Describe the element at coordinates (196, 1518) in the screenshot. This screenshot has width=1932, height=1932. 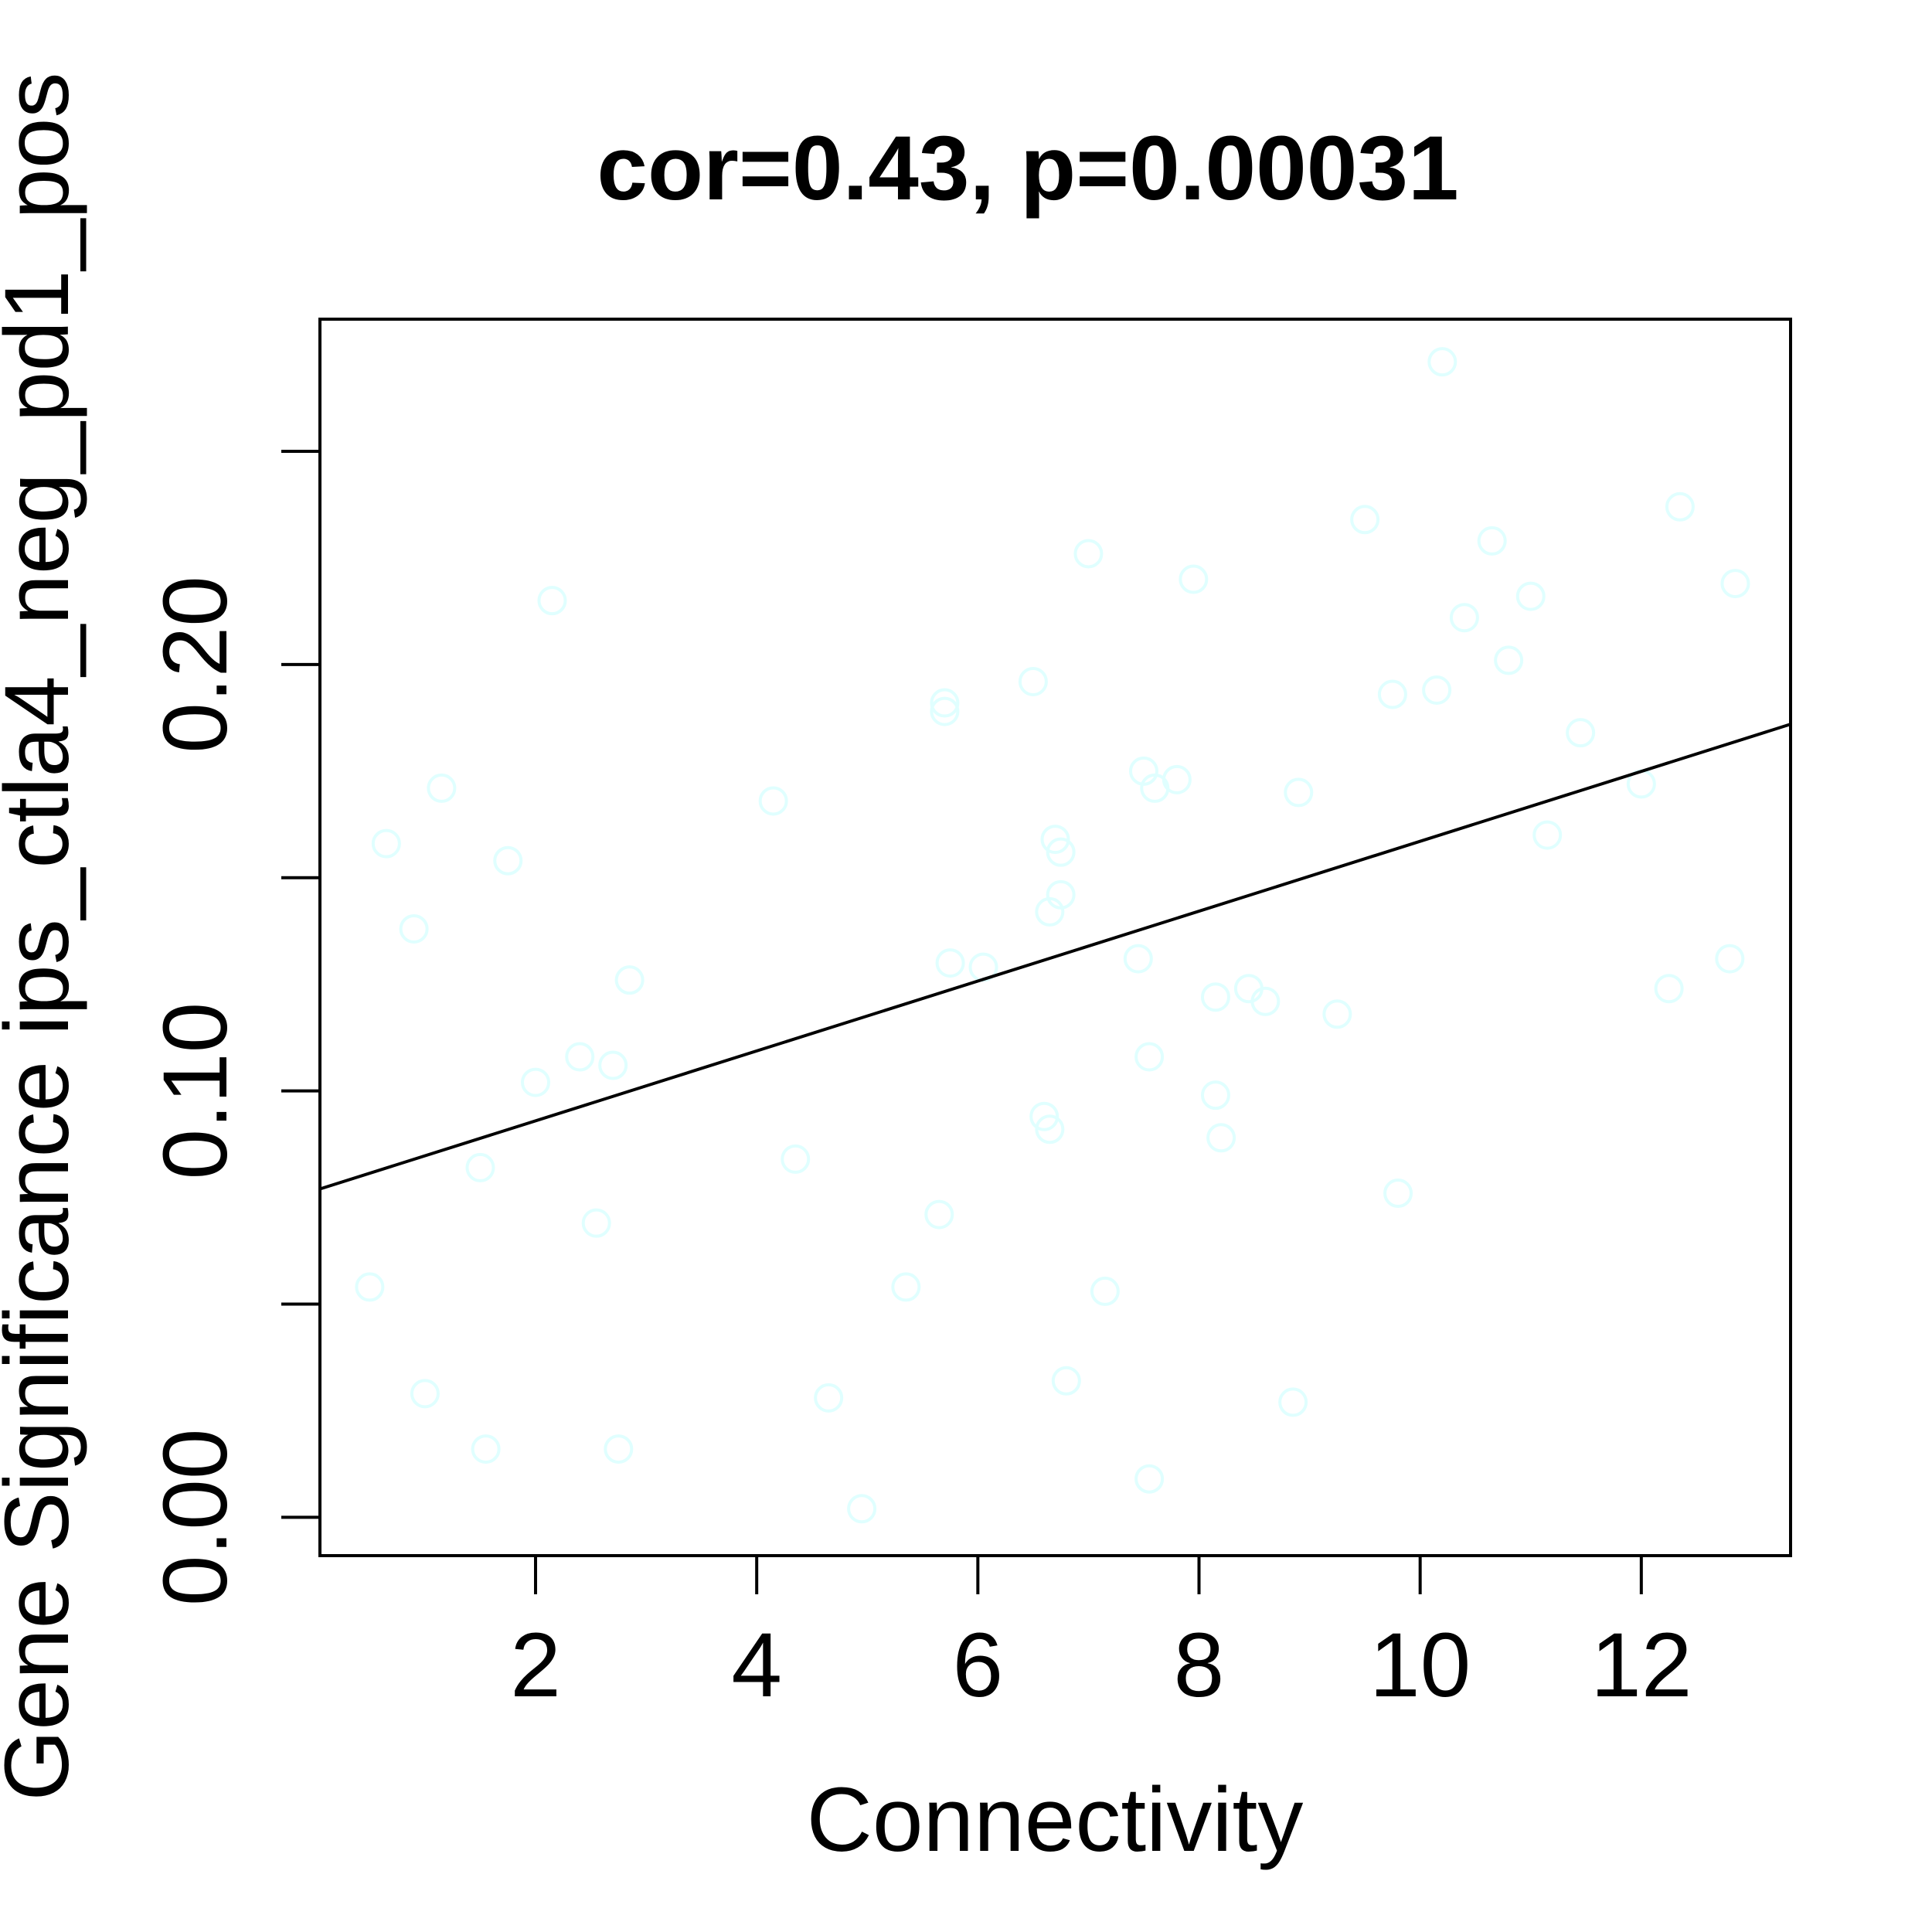
I see `y-tick-label: 0.00` at that location.